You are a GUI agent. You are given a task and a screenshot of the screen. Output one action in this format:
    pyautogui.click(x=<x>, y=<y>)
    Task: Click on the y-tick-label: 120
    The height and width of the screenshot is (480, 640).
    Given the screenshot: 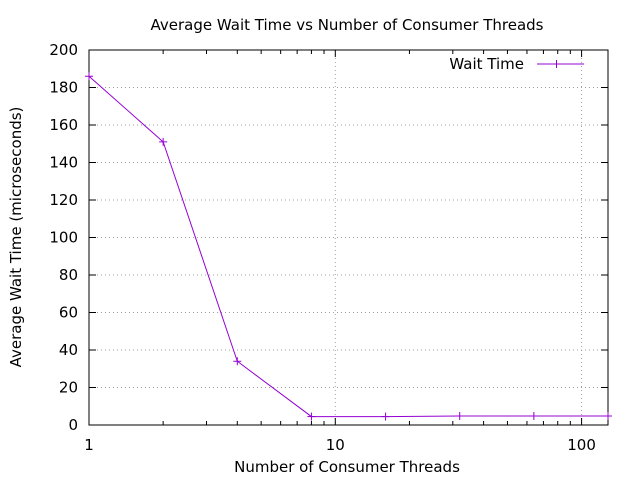 What is the action you would take?
    pyautogui.click(x=63, y=200)
    